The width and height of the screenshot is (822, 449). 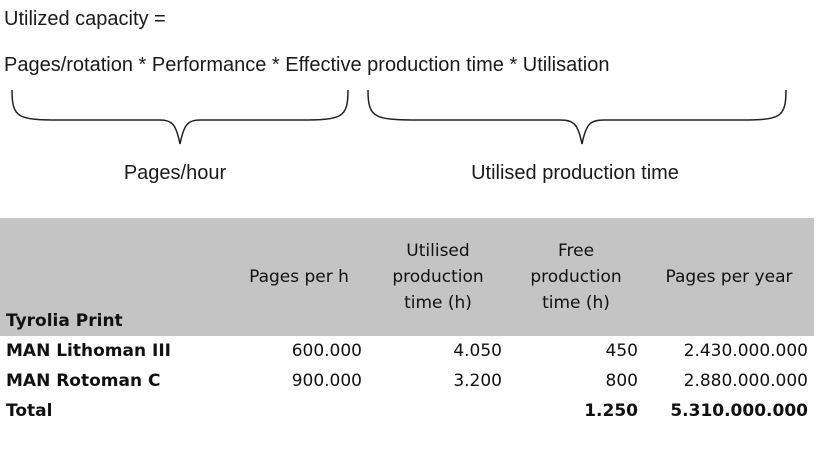 What do you see at coordinates (180, 117) in the screenshot?
I see `brace-pages-hour` at bounding box center [180, 117].